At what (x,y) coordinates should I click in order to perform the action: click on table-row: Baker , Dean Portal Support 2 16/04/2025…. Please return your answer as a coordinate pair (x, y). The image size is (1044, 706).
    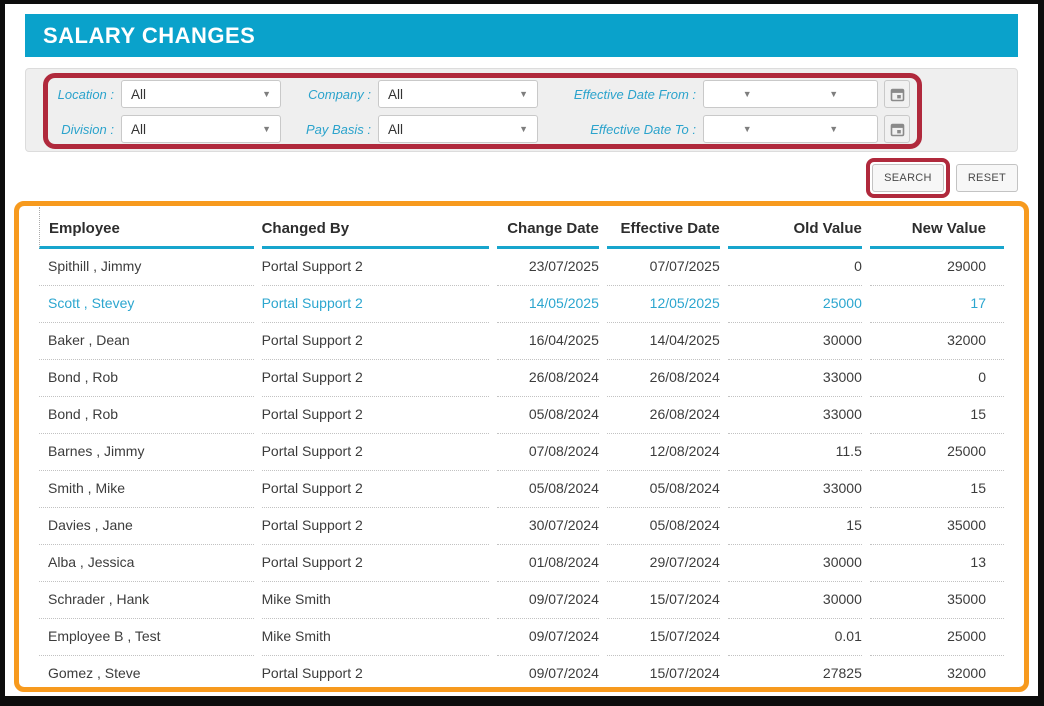
    Looking at the image, I should click on (521, 341).